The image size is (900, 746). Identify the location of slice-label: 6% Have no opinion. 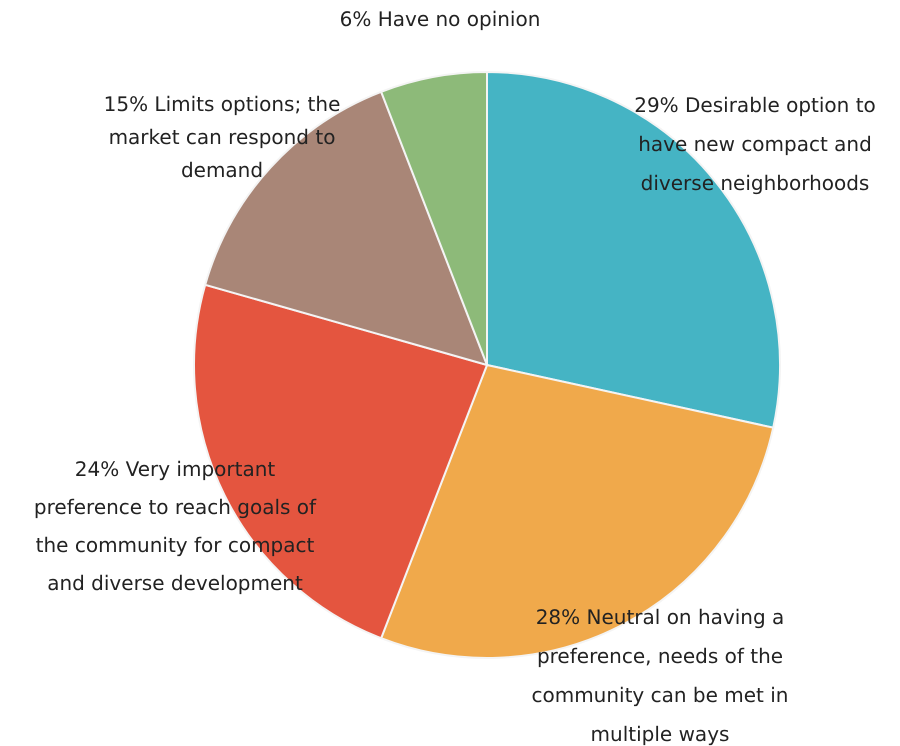
(440, 19).